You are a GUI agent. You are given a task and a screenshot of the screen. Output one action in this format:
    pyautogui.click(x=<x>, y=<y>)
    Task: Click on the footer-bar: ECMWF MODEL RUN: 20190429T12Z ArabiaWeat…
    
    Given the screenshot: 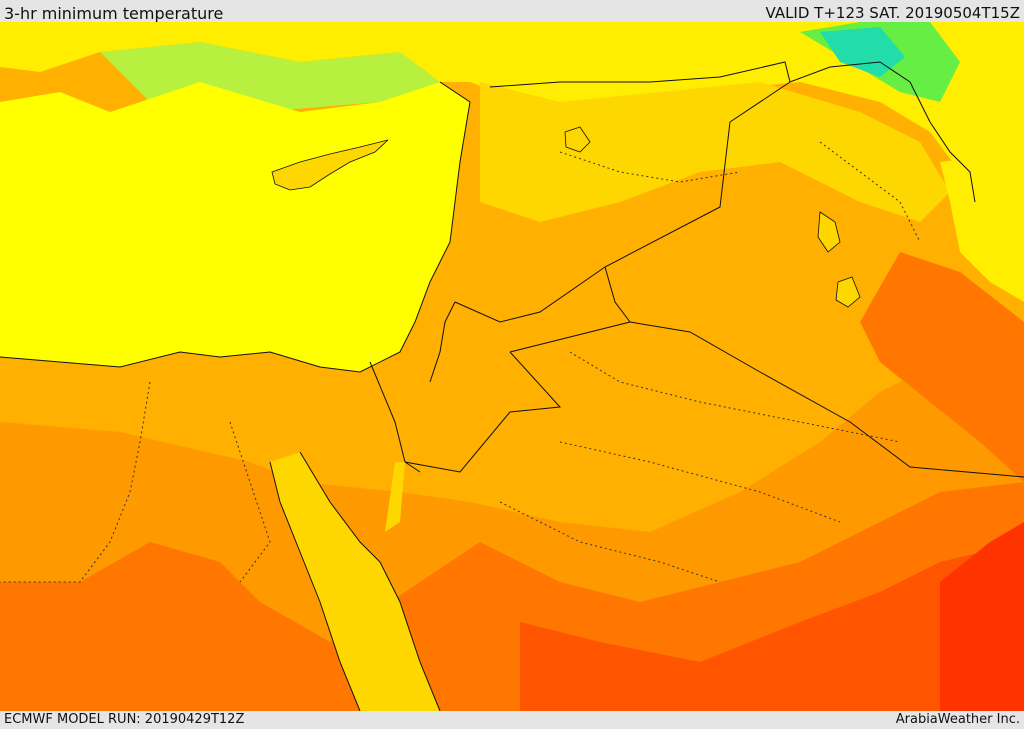 What is the action you would take?
    pyautogui.click(x=512, y=720)
    